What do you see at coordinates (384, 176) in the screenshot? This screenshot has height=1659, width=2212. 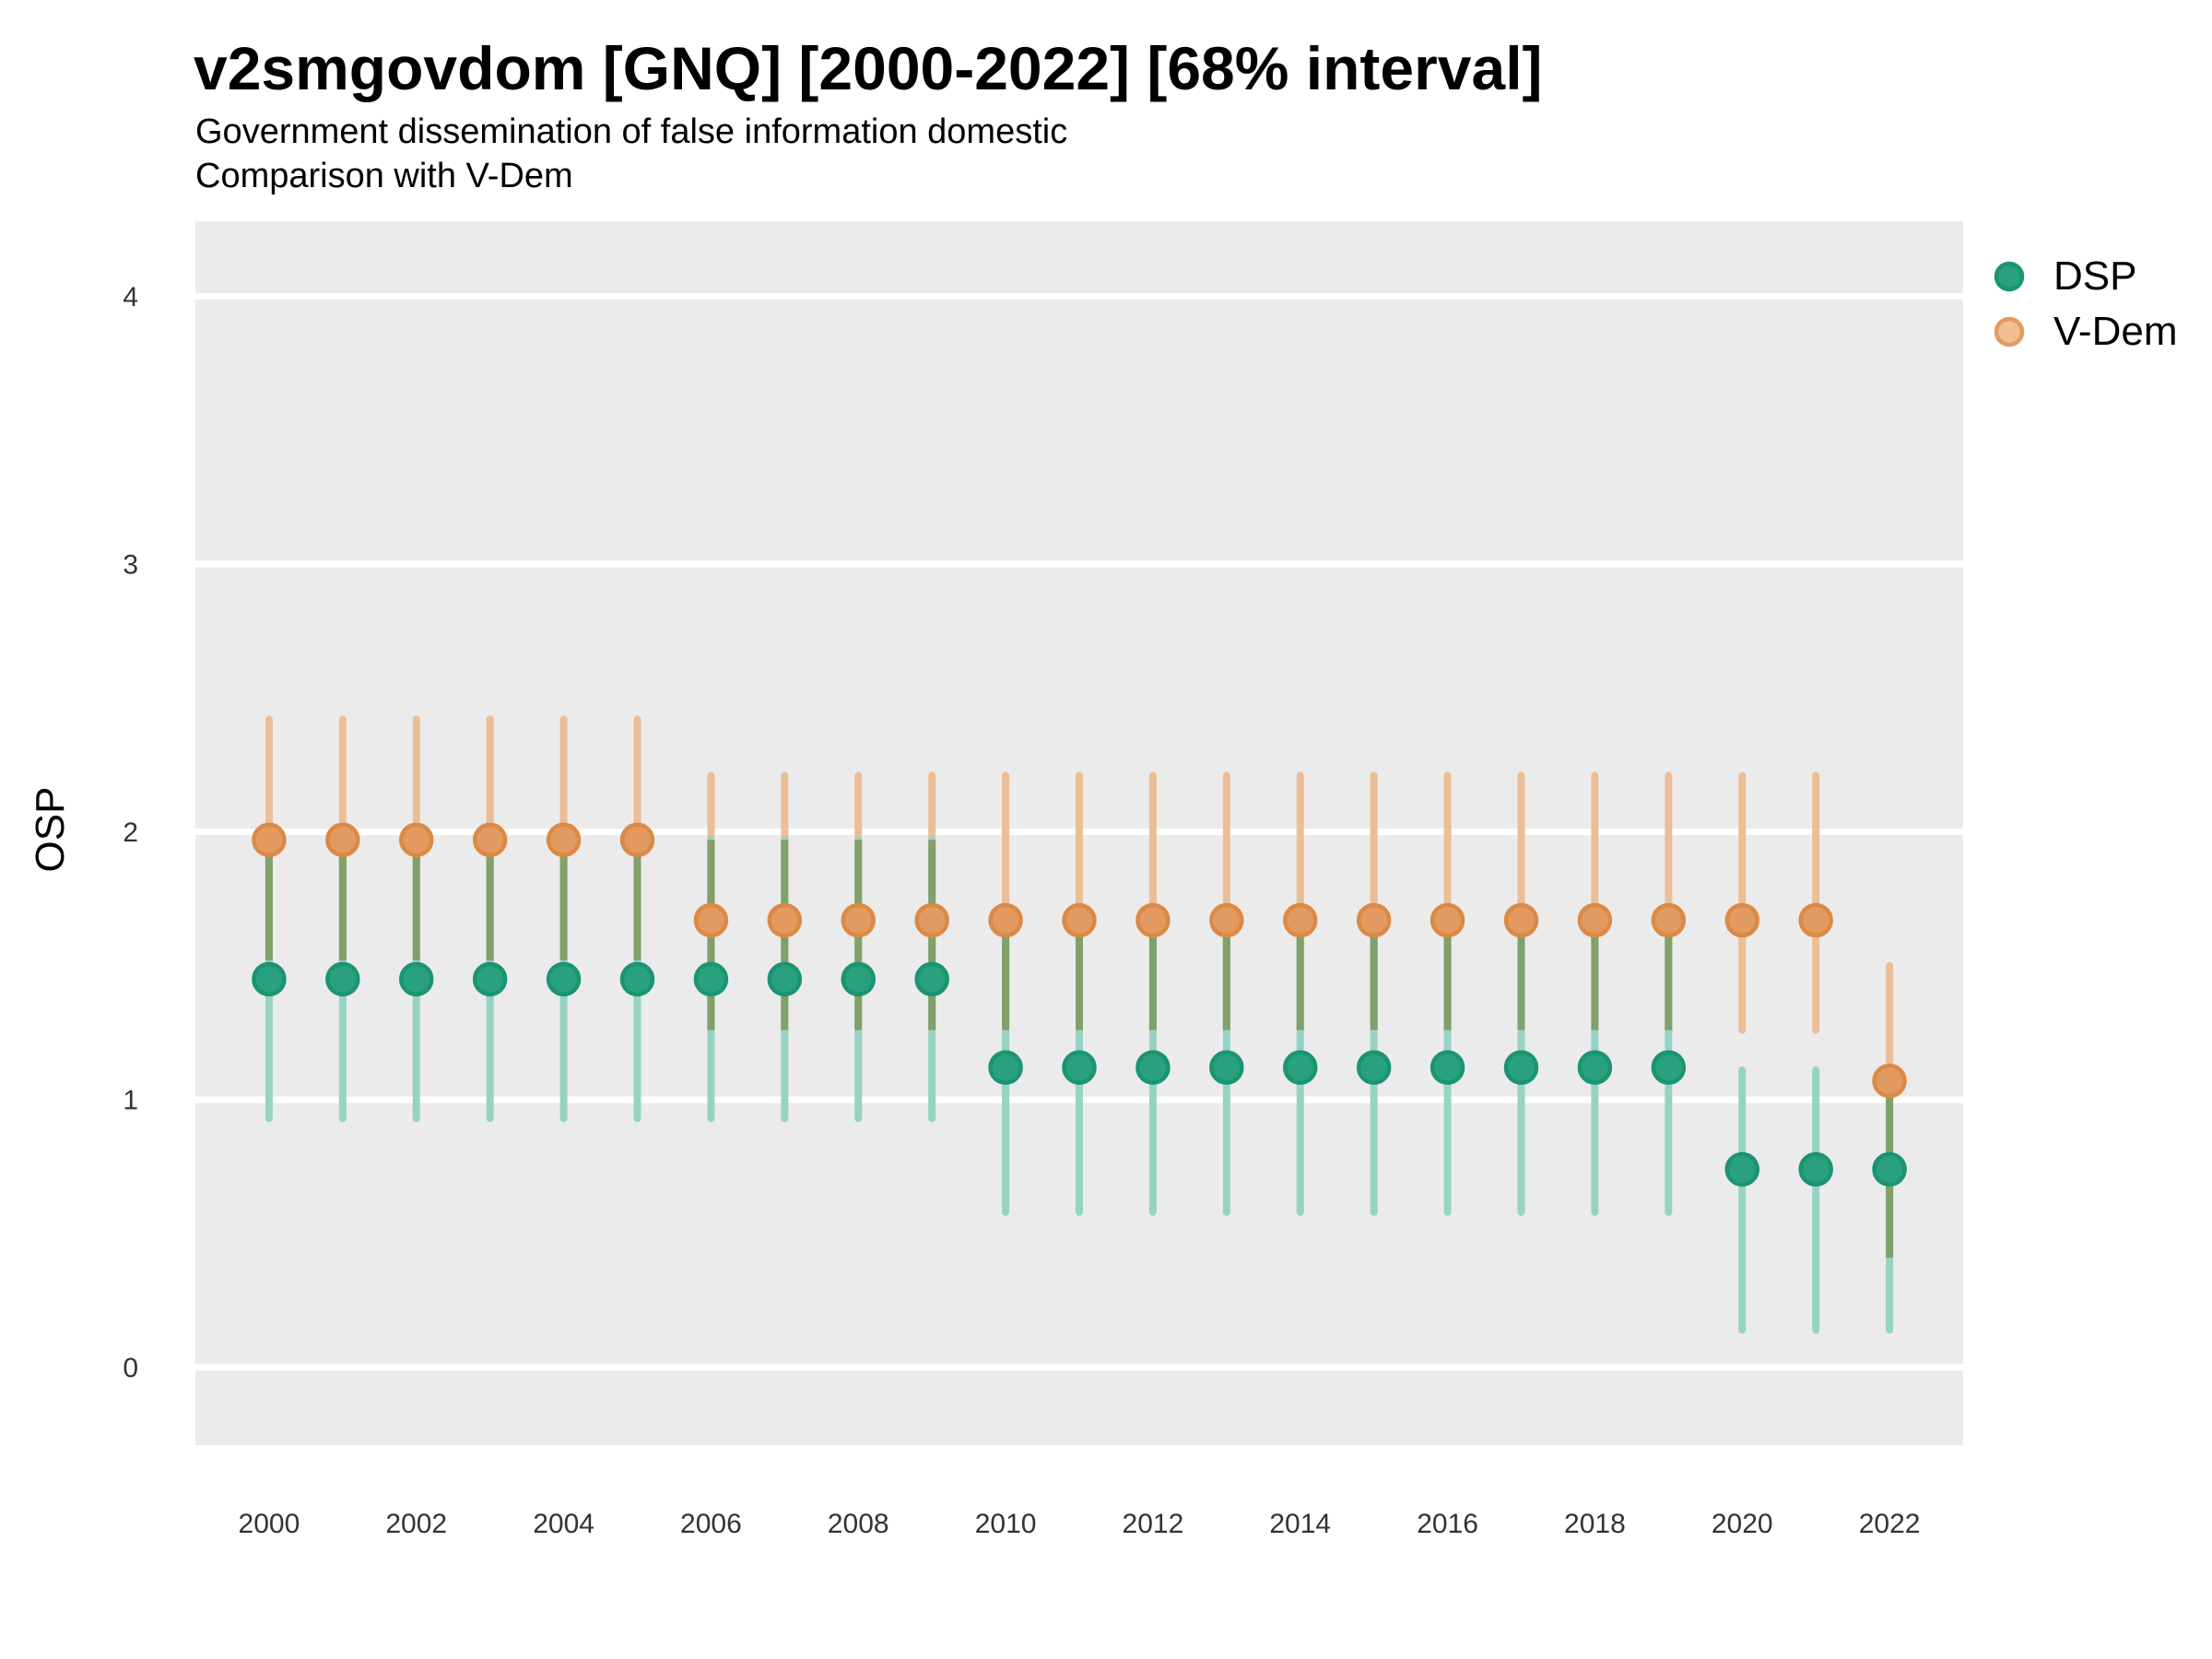 I see `chart-subtitle-line2: Comparison with V-Dem` at bounding box center [384, 176].